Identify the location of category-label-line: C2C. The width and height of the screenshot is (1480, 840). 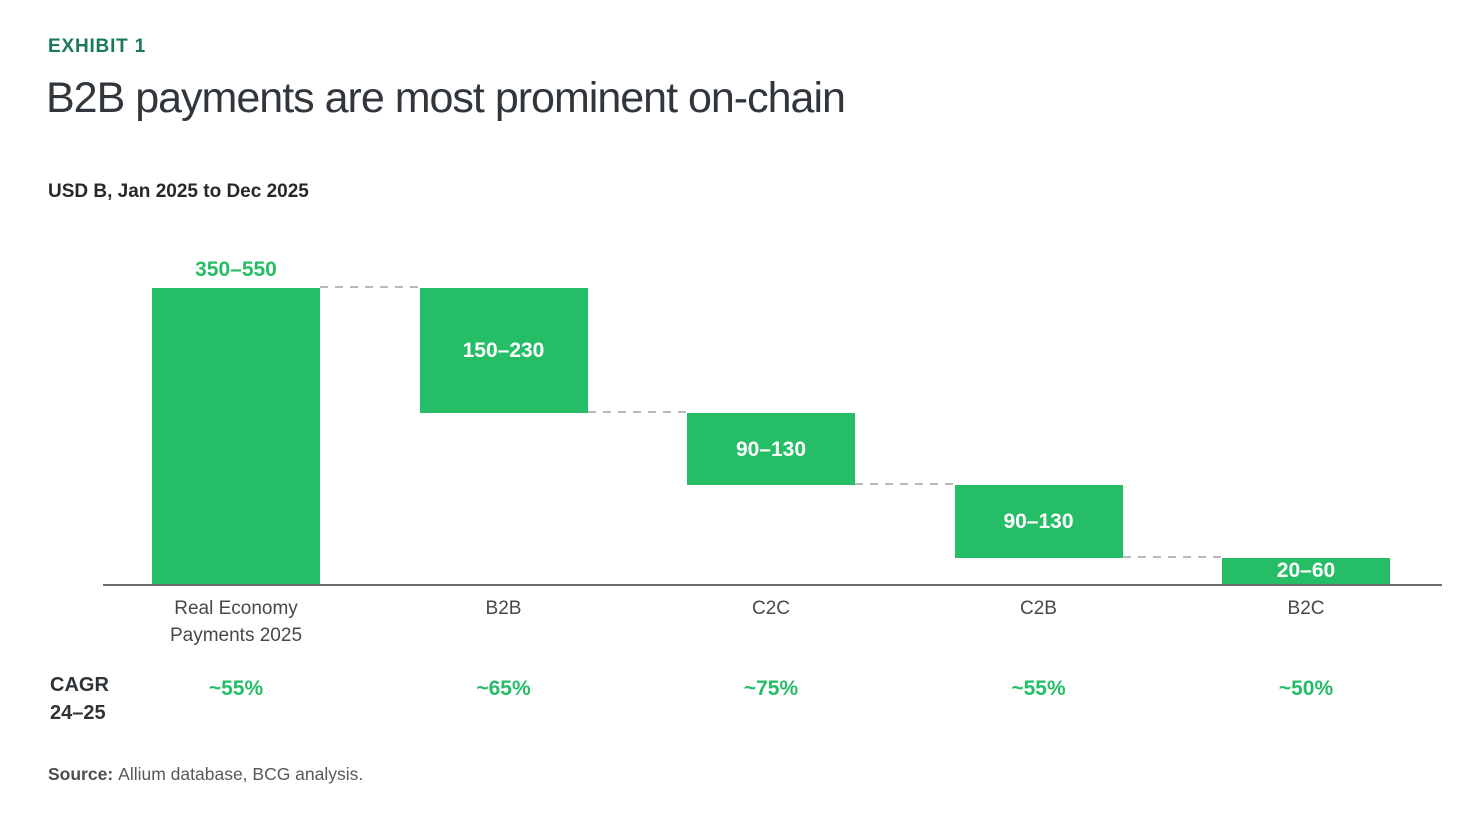
(770, 608).